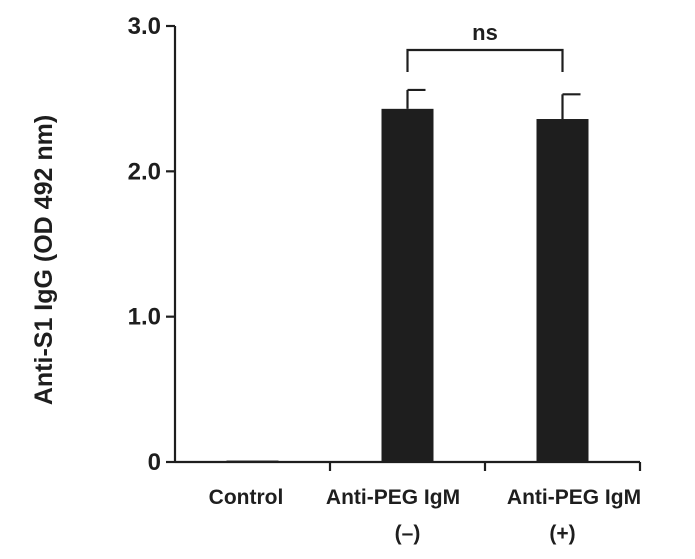 This screenshot has height=559, width=695. Describe the element at coordinates (485, 46) in the screenshot. I see `significance-bracket: ns` at that location.